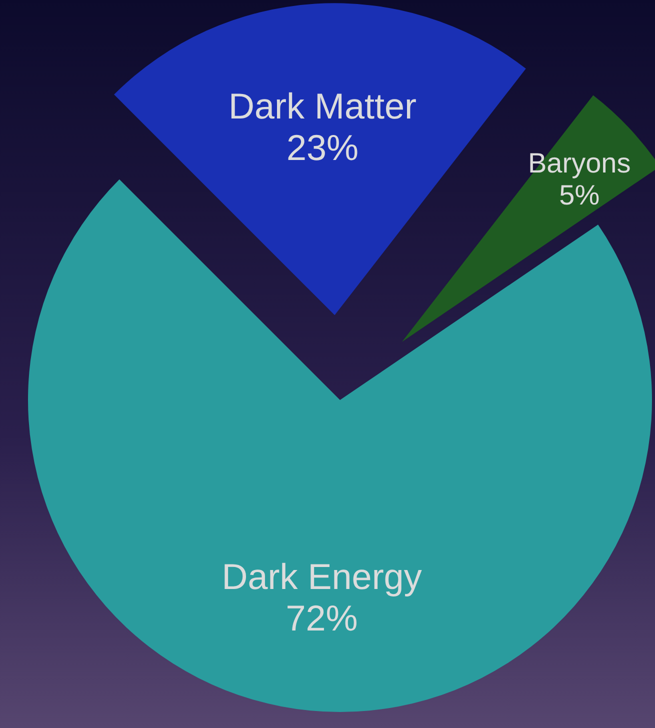 This screenshot has width=655, height=728. I want to click on data-label: 23%, so click(322, 147).